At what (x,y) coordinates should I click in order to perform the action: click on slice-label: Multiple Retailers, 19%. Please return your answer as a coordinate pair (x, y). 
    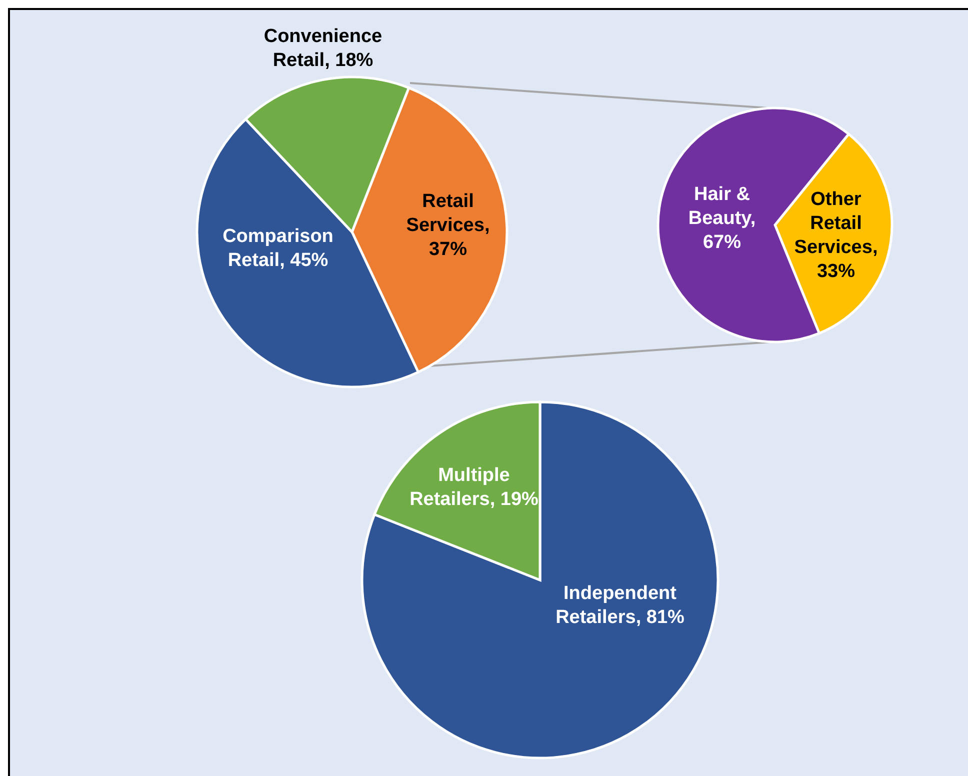
    Looking at the image, I should click on (474, 487).